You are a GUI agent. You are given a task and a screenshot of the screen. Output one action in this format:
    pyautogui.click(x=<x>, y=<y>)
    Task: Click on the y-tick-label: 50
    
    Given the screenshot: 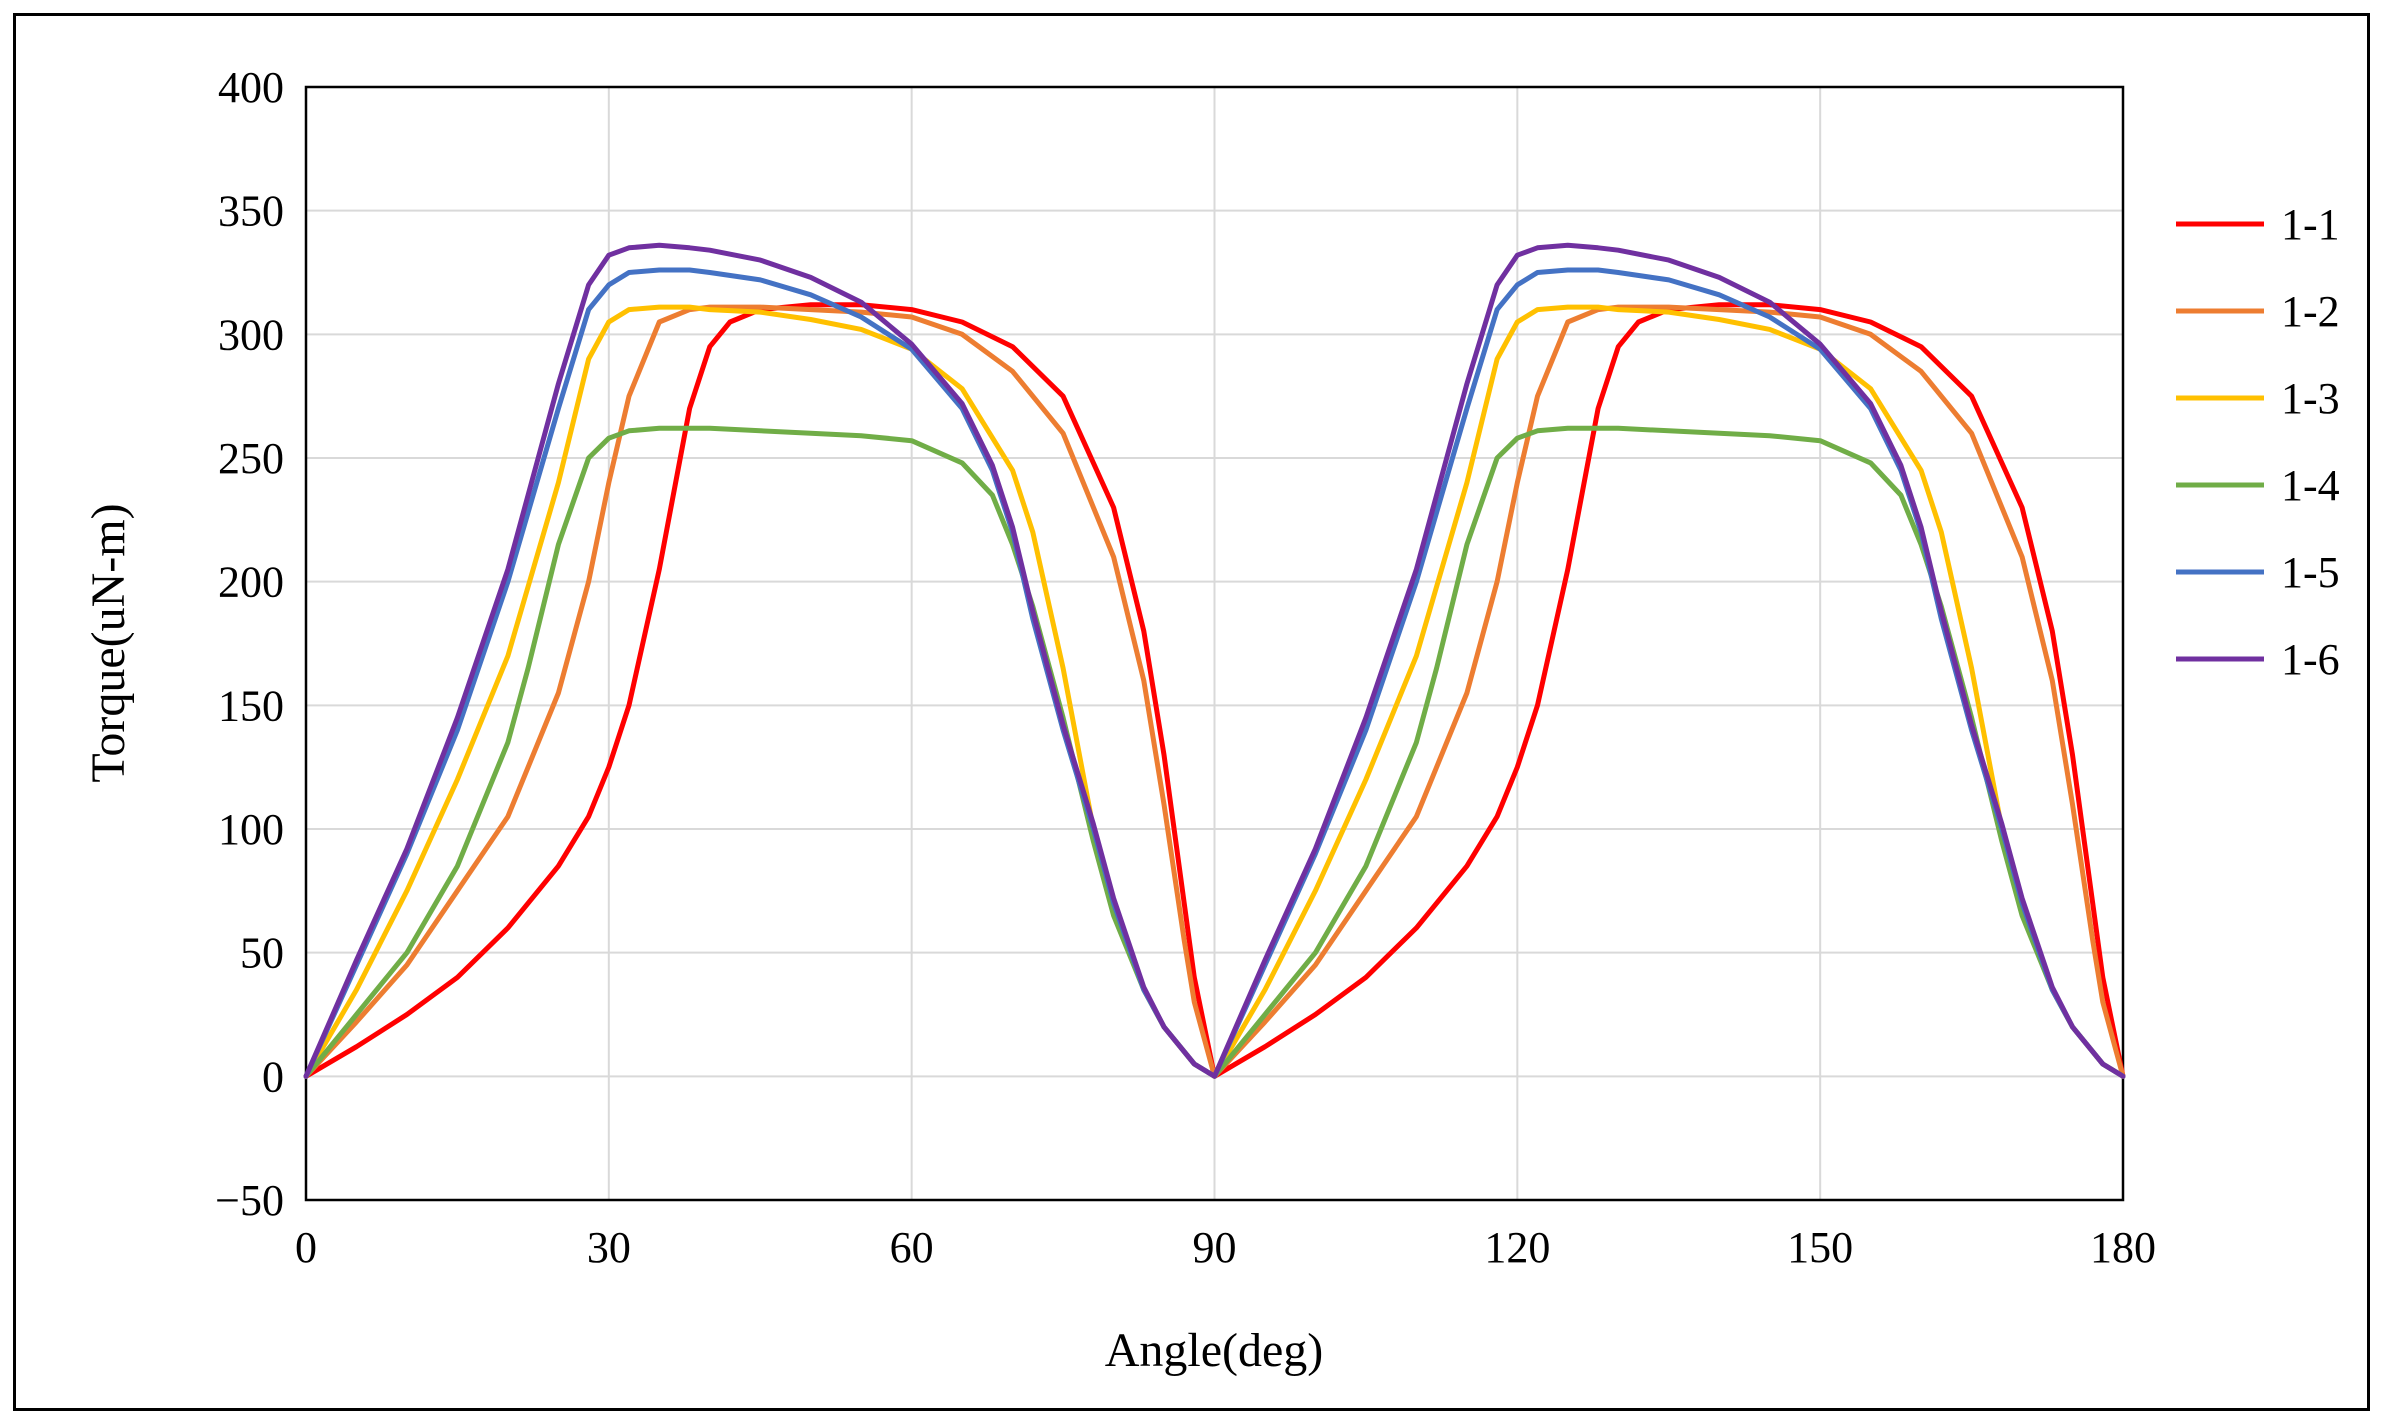 What is the action you would take?
    pyautogui.click(x=262, y=953)
    